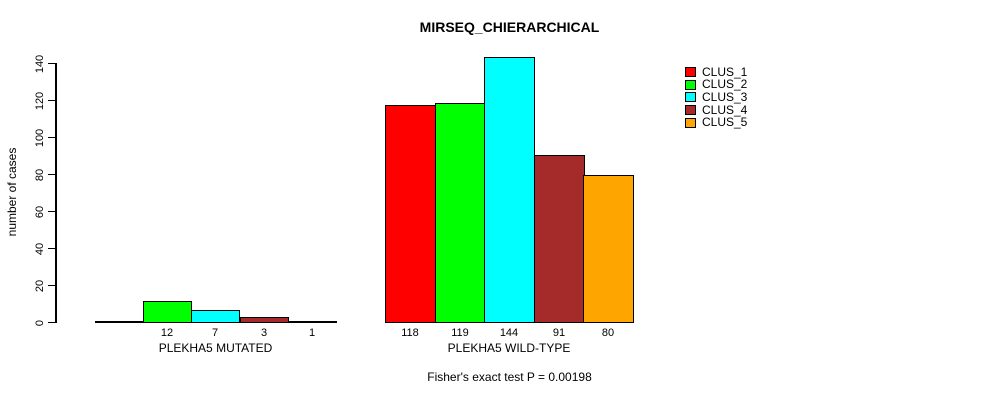 The height and width of the screenshot is (400, 990). Describe the element at coordinates (215, 333) in the screenshot. I see `bar-value-label: 7` at that location.